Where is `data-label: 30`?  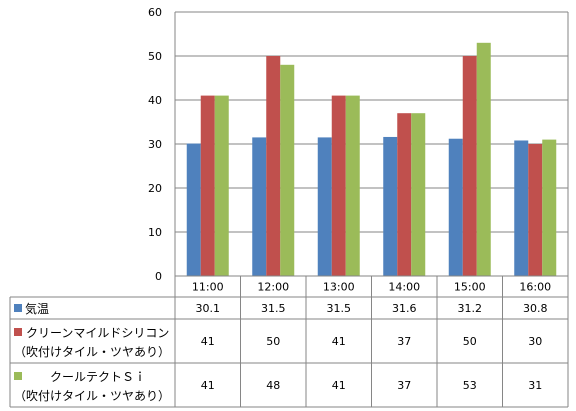
data-label: 30 is located at coordinates (535, 341).